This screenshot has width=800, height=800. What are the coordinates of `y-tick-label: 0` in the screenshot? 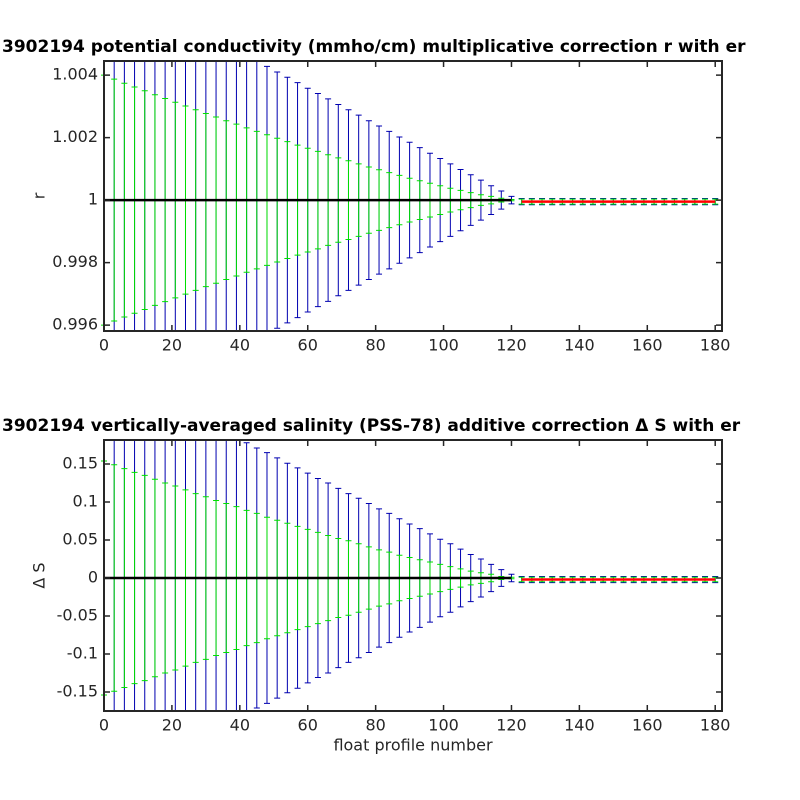 It's located at (93, 577).